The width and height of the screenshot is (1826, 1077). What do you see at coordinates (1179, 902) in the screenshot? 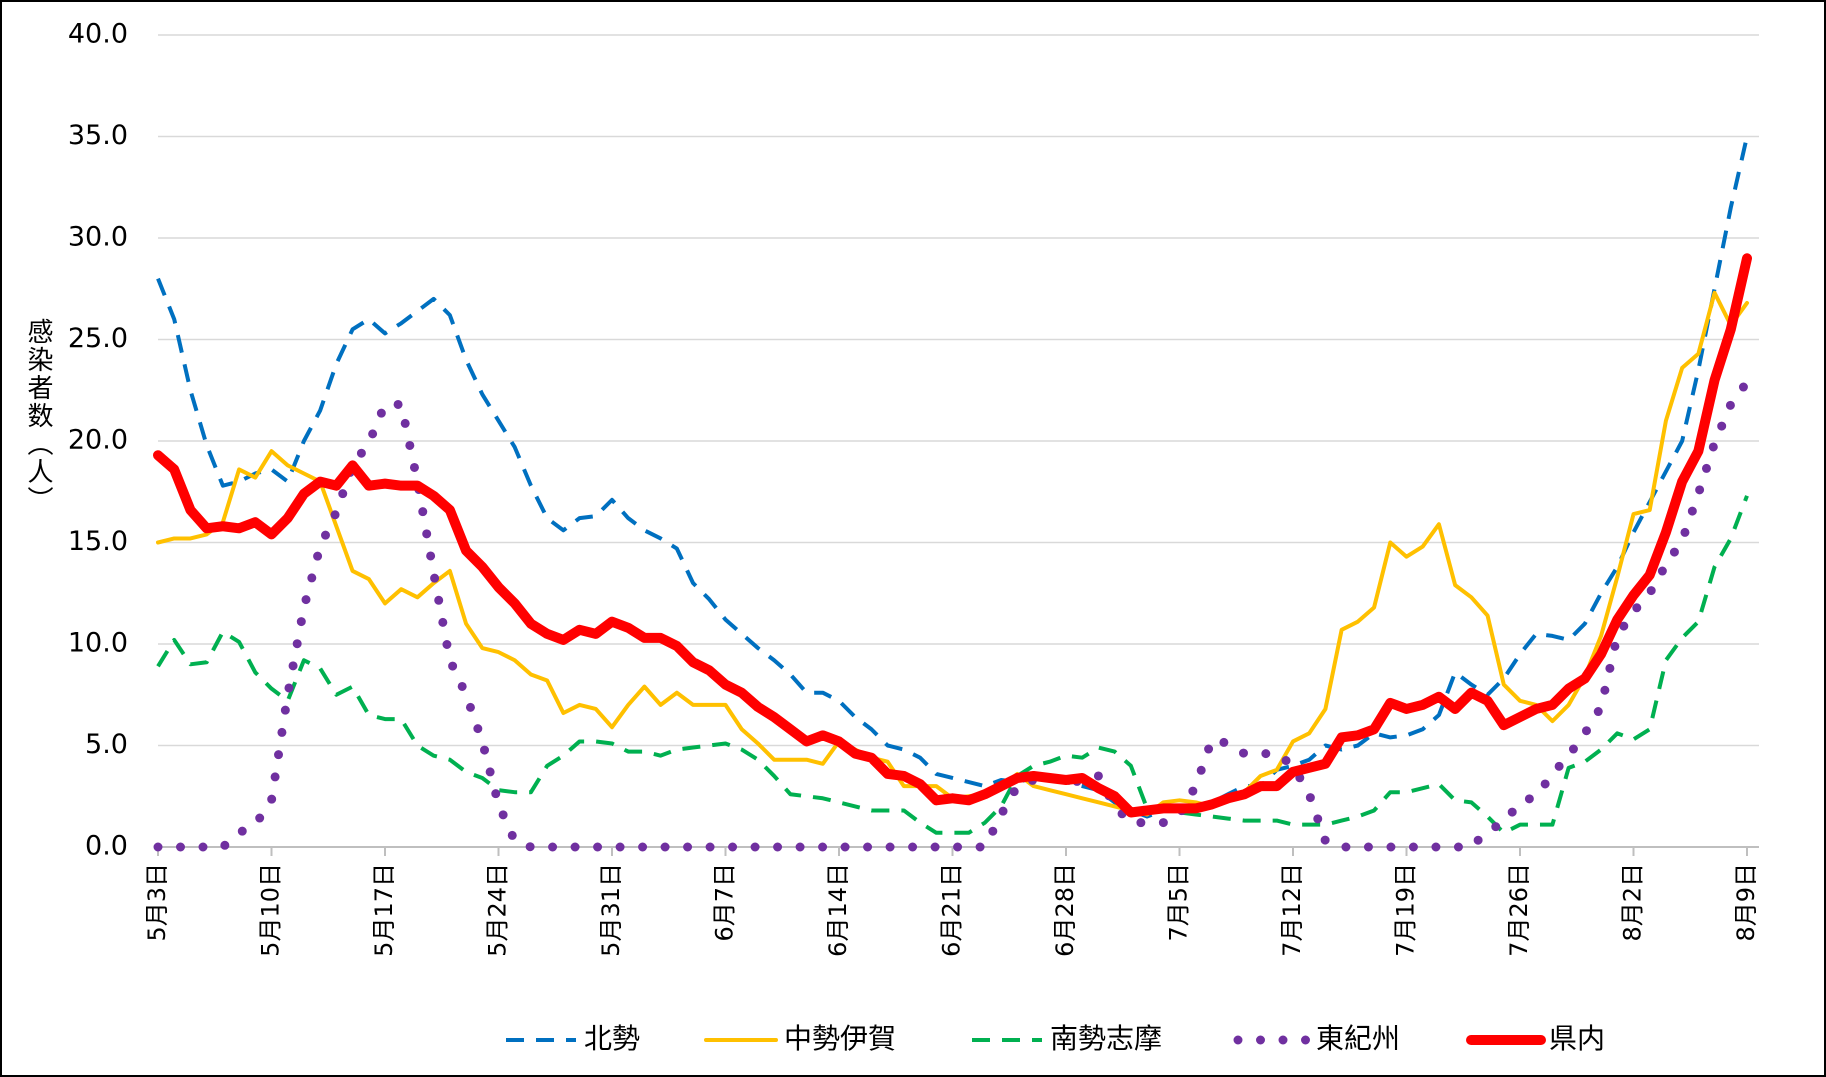
I see `x-tick-label: 7月5日` at bounding box center [1179, 902].